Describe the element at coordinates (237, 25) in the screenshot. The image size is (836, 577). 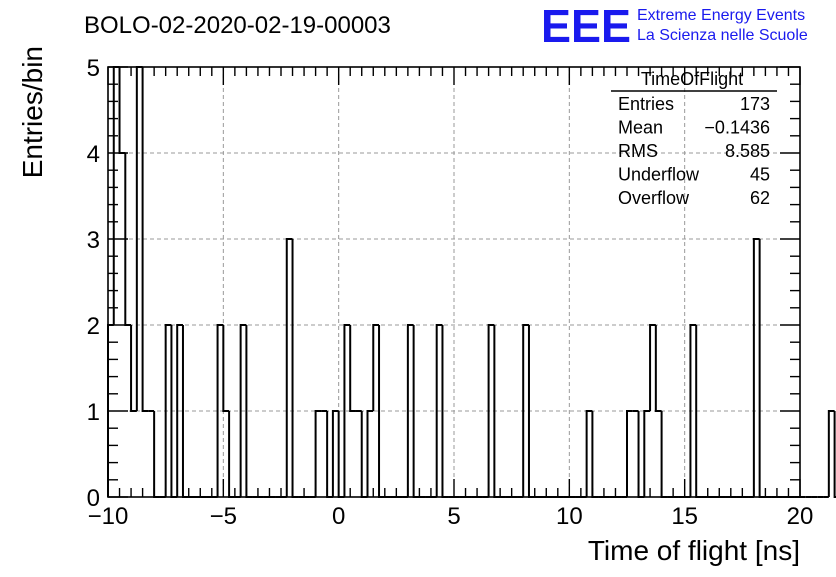
I see `page-title: BOLO-02-2020-02-19-00003` at that location.